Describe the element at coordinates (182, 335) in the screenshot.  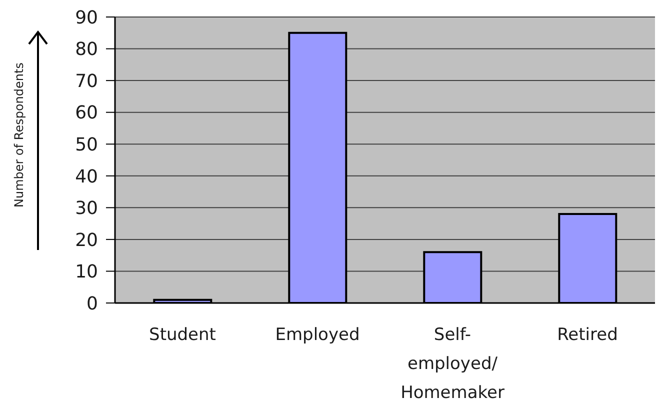
I see `x-tick-label: Student` at that location.